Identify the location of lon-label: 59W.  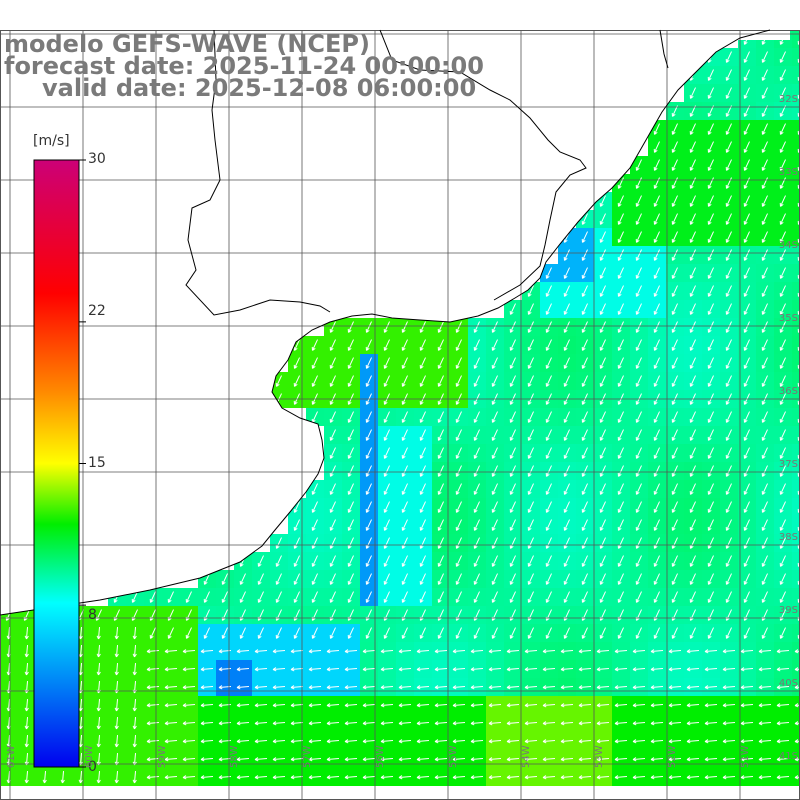
(162, 756).